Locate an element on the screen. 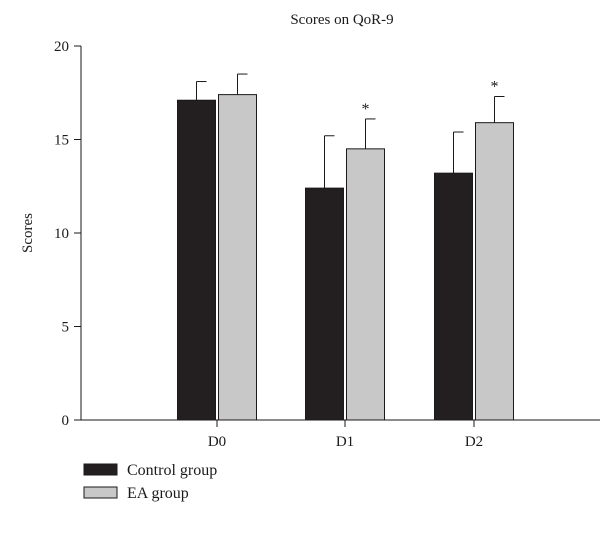  legend: Control group EA group is located at coordinates (150, 482).